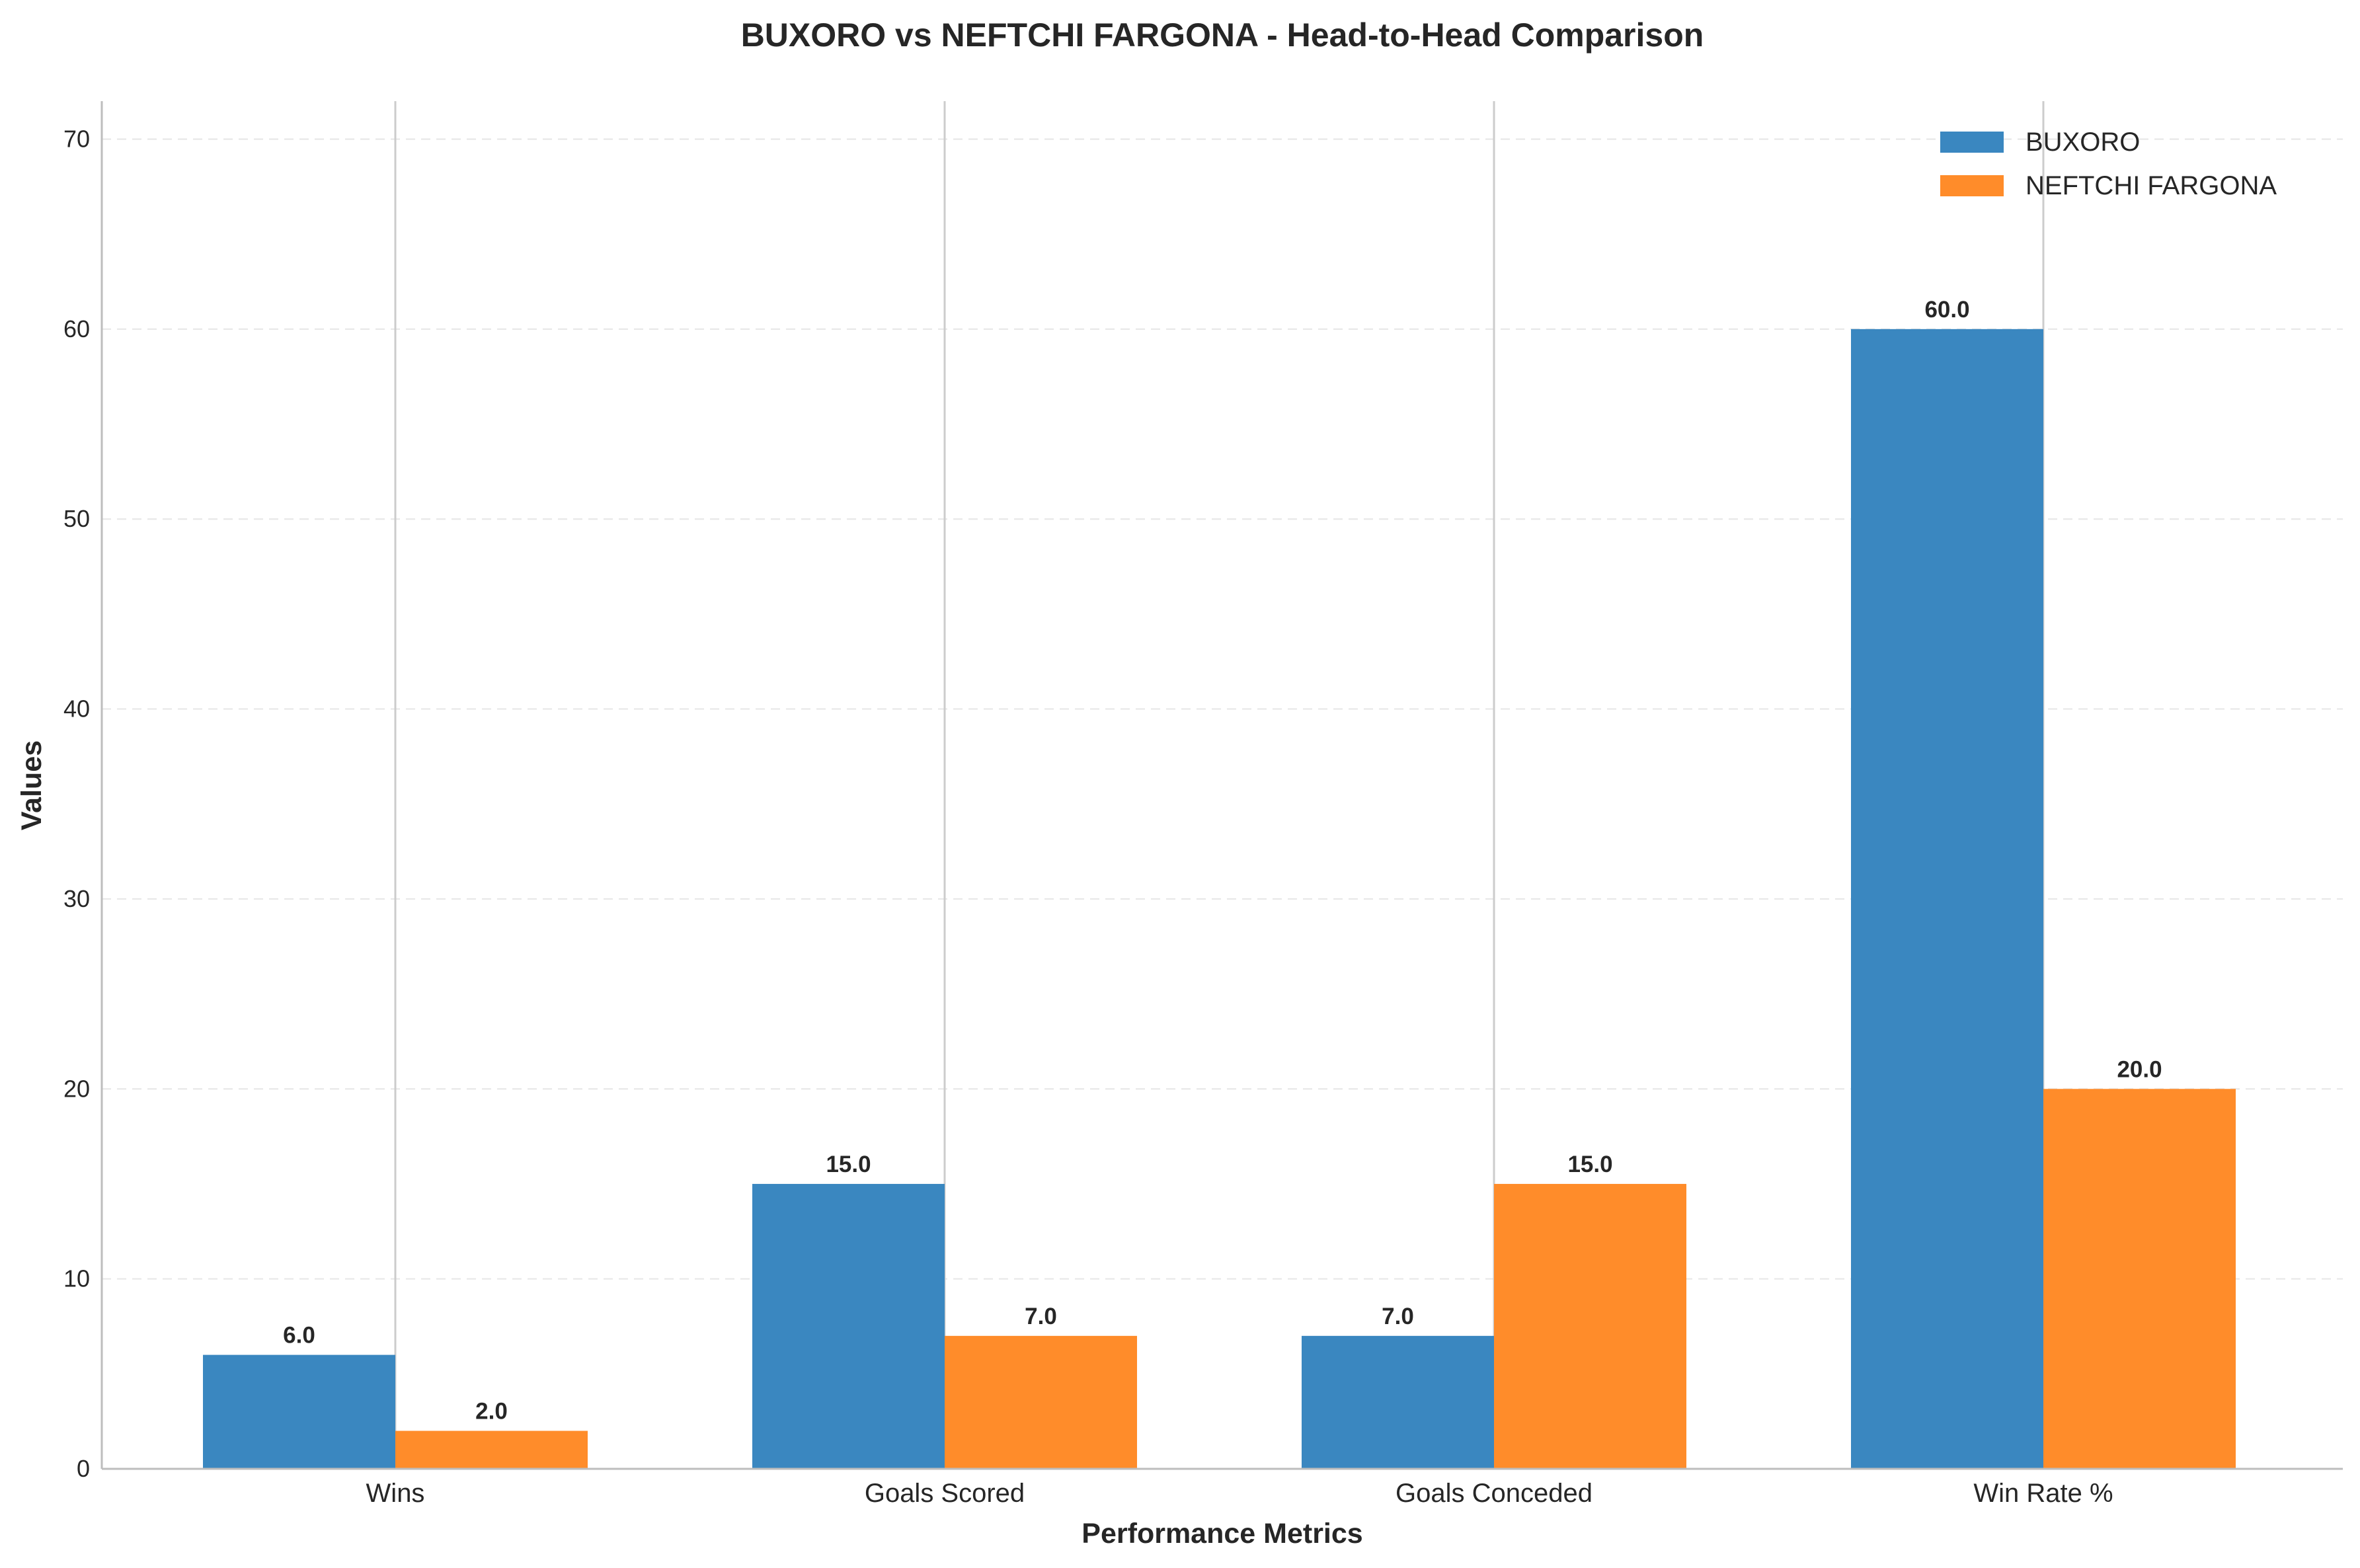  I want to click on y-tick-label: 50, so click(76, 518).